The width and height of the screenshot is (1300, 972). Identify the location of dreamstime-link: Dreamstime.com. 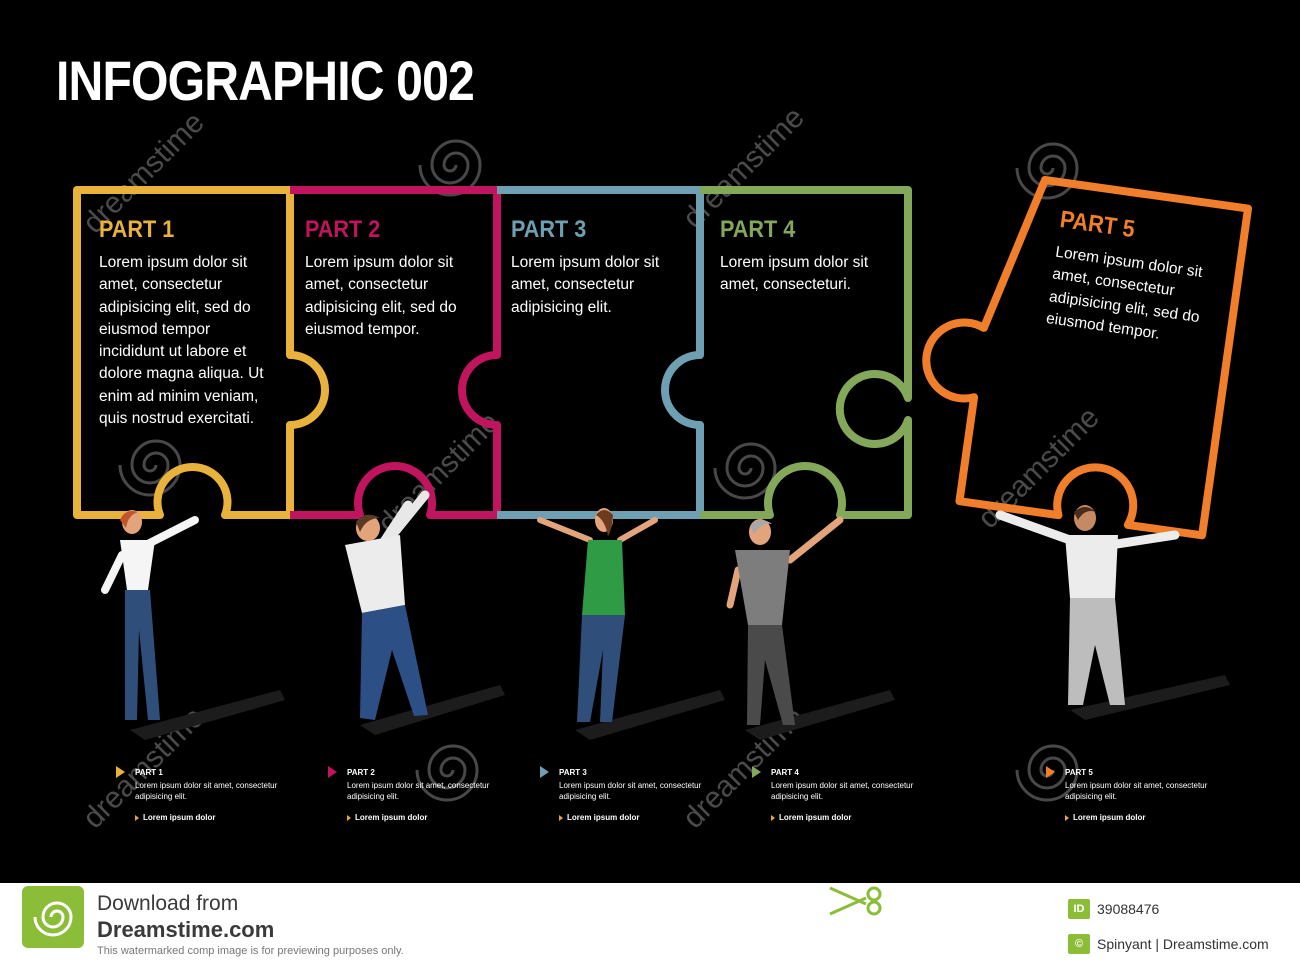
(186, 929).